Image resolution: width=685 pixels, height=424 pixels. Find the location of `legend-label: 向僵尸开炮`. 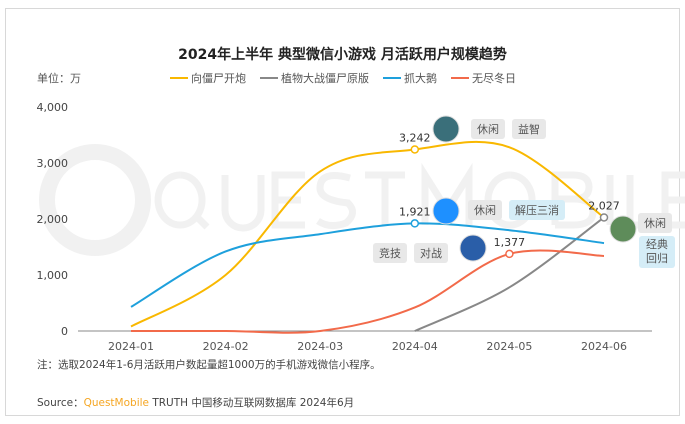

legend-label: 向僵尸开炮 is located at coordinates (218, 78).